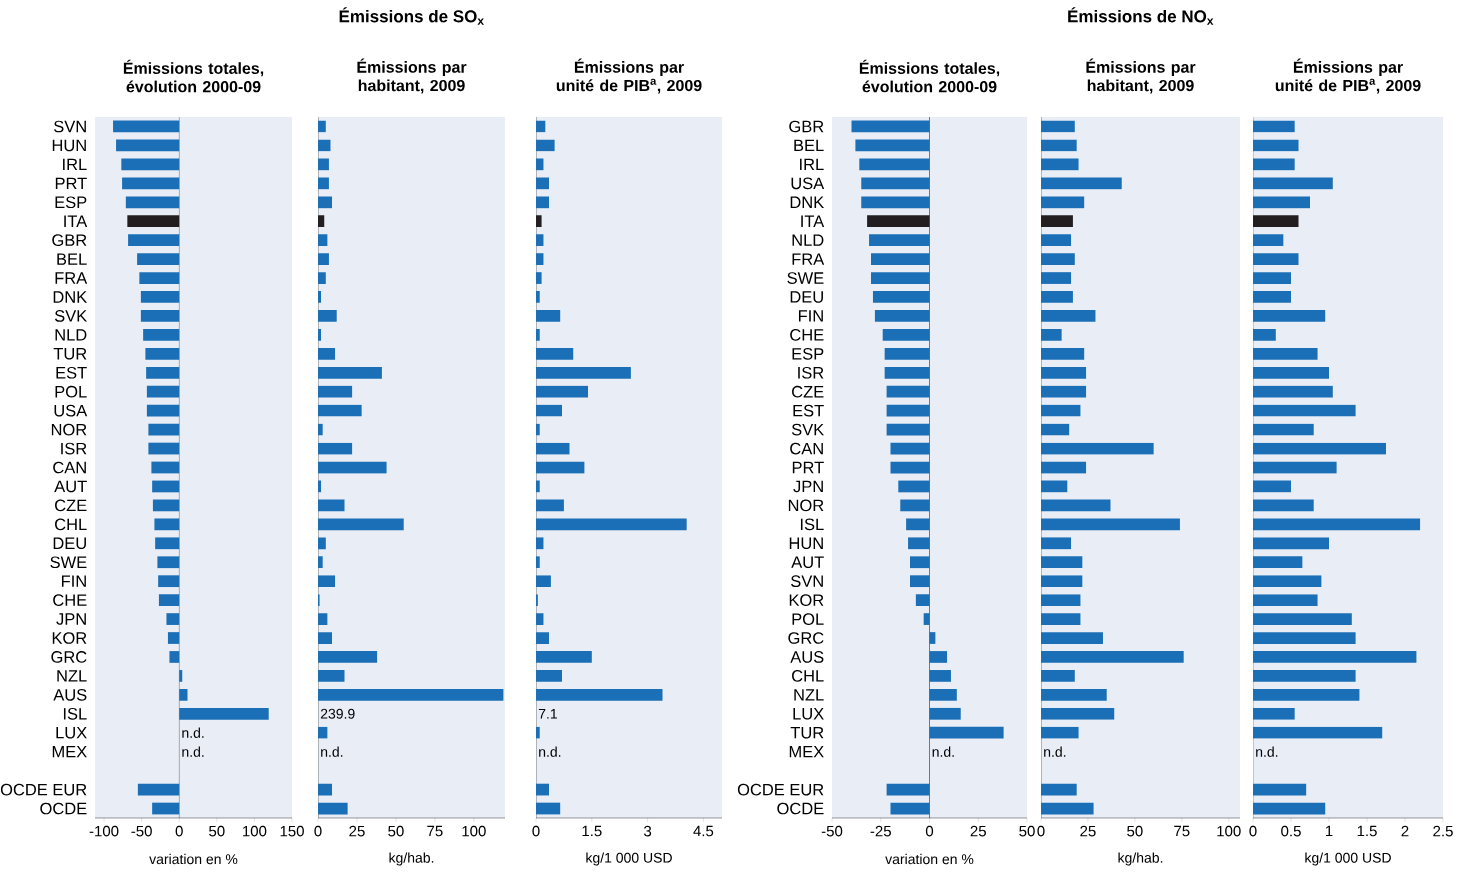  Describe the element at coordinates (71, 619) in the screenshot. I see `y-tick-label: JPN` at that location.